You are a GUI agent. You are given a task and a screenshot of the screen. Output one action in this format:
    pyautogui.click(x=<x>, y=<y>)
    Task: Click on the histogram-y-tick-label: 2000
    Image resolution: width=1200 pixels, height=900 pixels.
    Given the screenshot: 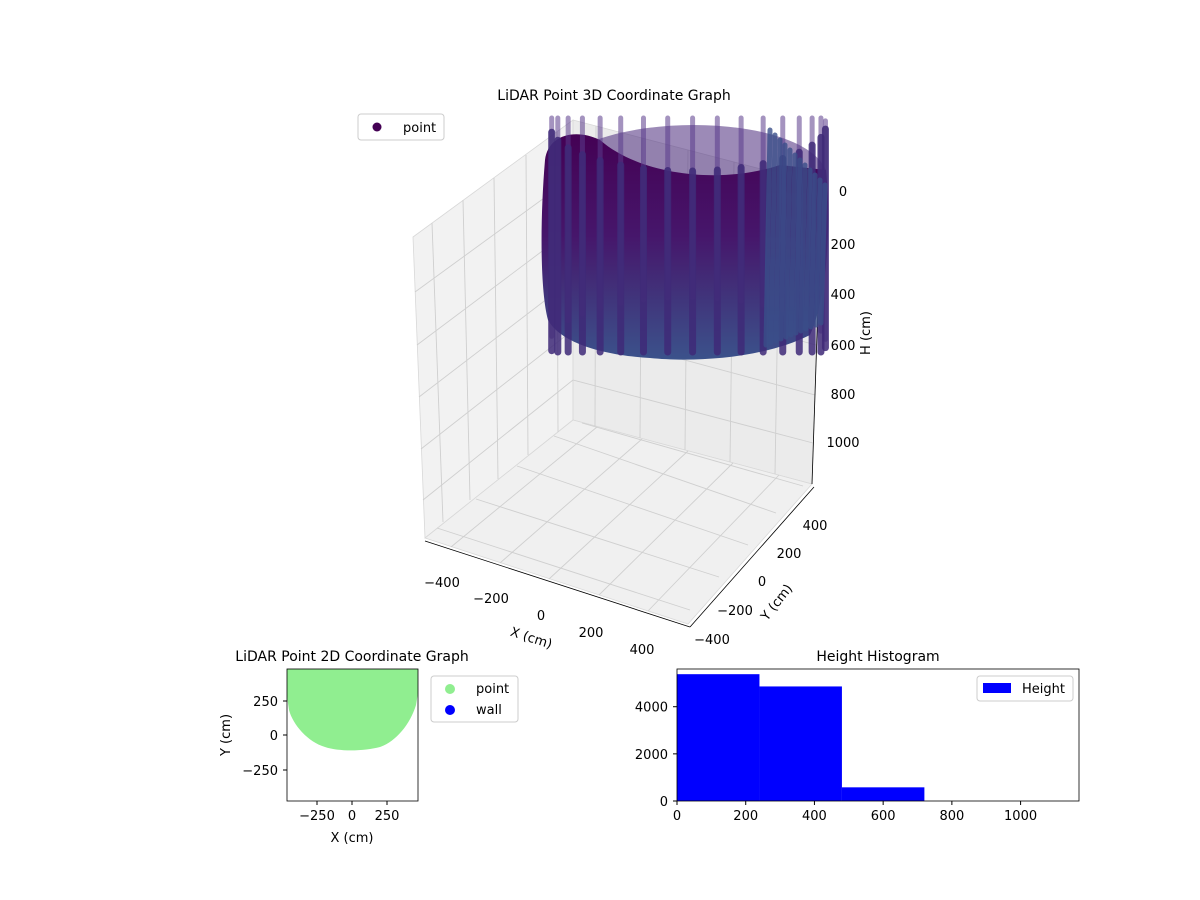 What is the action you would take?
    pyautogui.click(x=651, y=755)
    